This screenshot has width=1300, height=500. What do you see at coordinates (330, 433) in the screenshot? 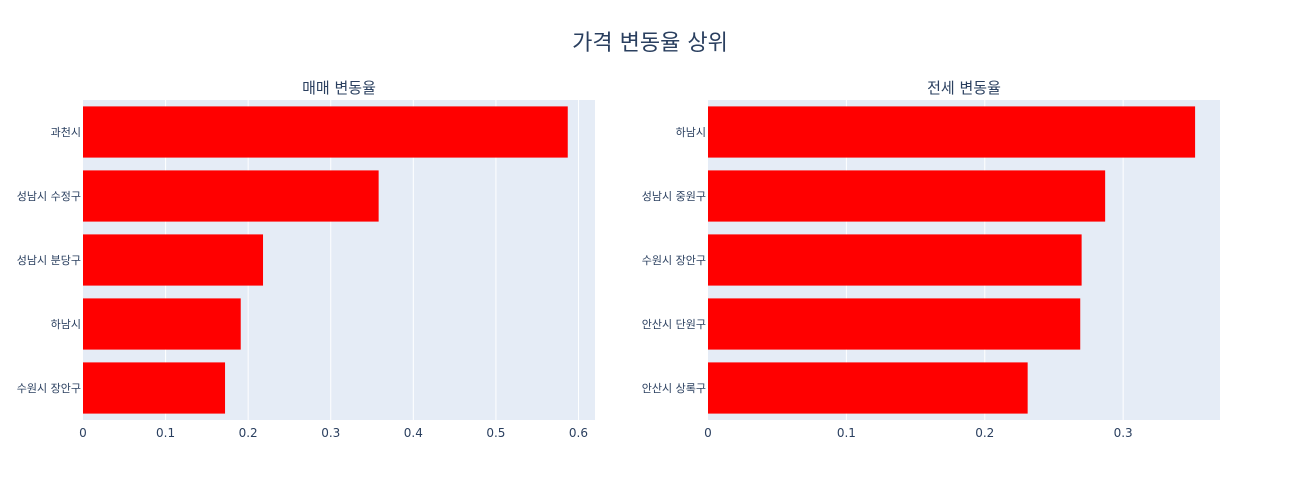
I see `x-tick-label-sale: 0.3` at bounding box center [330, 433].